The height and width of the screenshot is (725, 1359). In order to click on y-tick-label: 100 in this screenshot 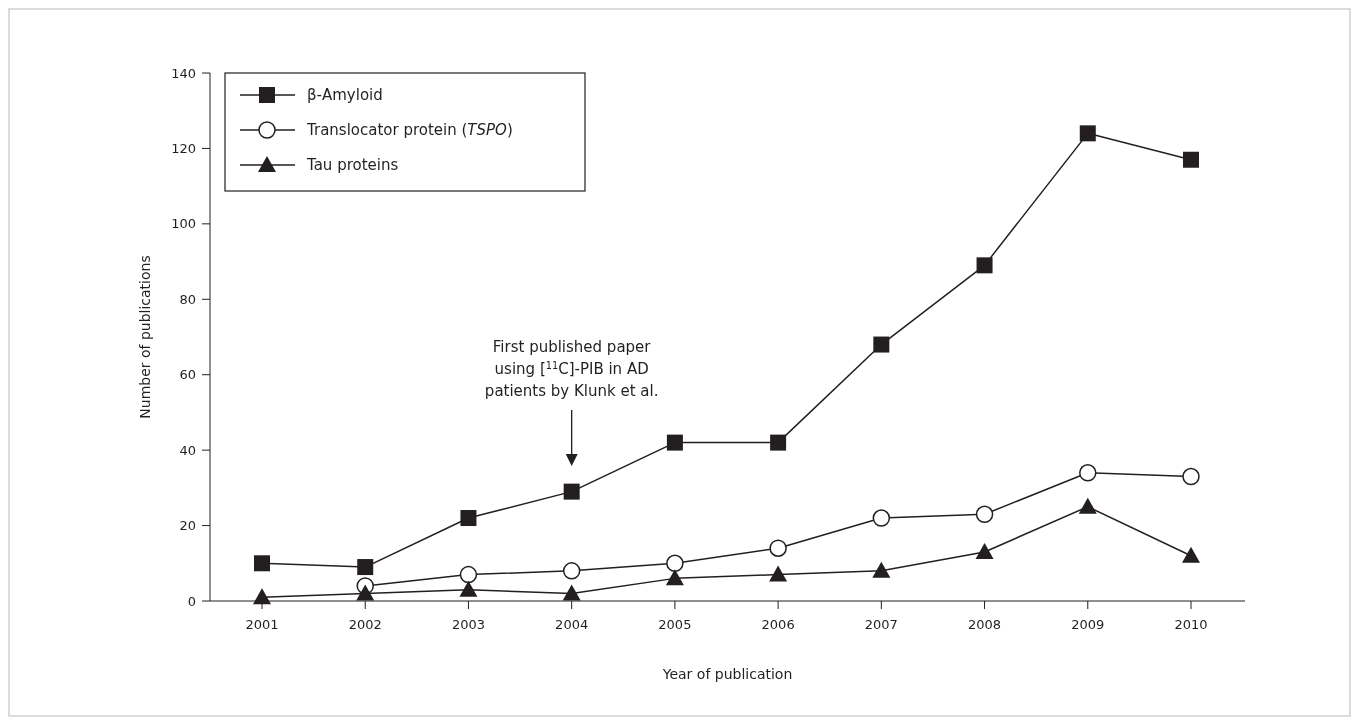, I will do `click(183, 224)`.